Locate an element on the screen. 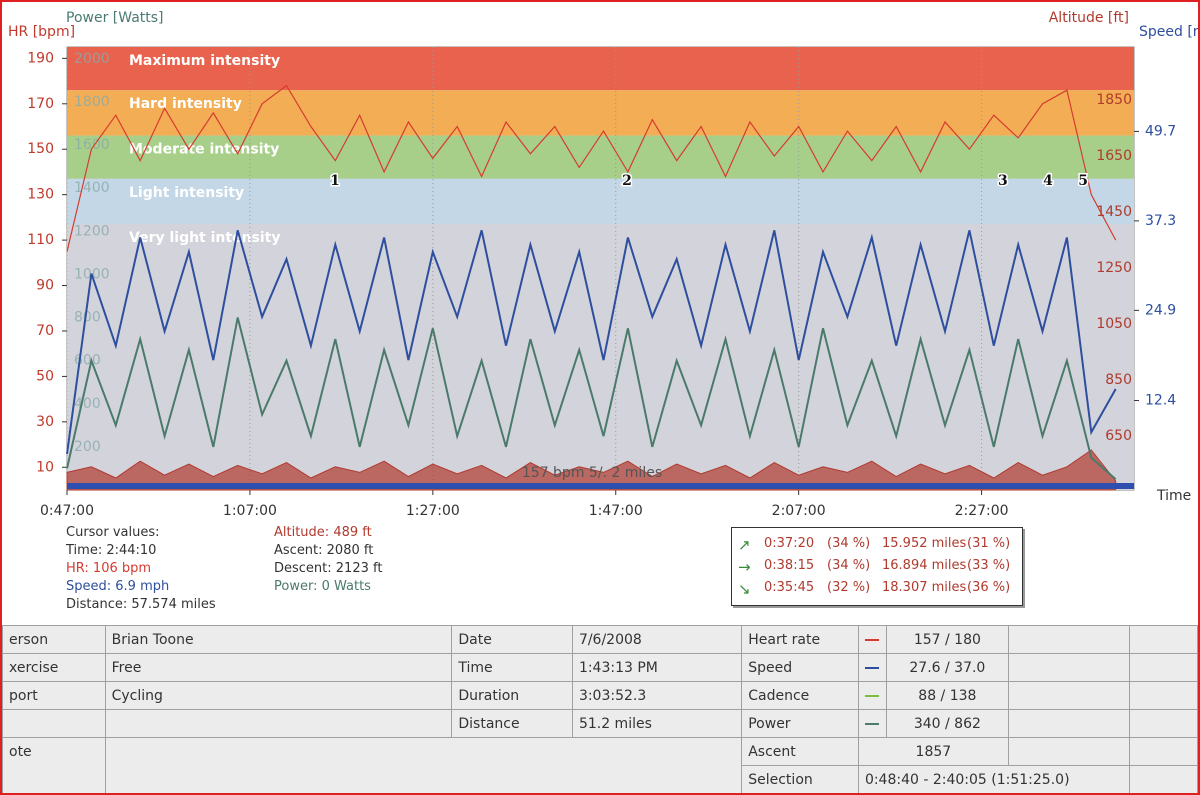 The height and width of the screenshot is (795, 1200). y-tick-label: 70 is located at coordinates (45, 331).